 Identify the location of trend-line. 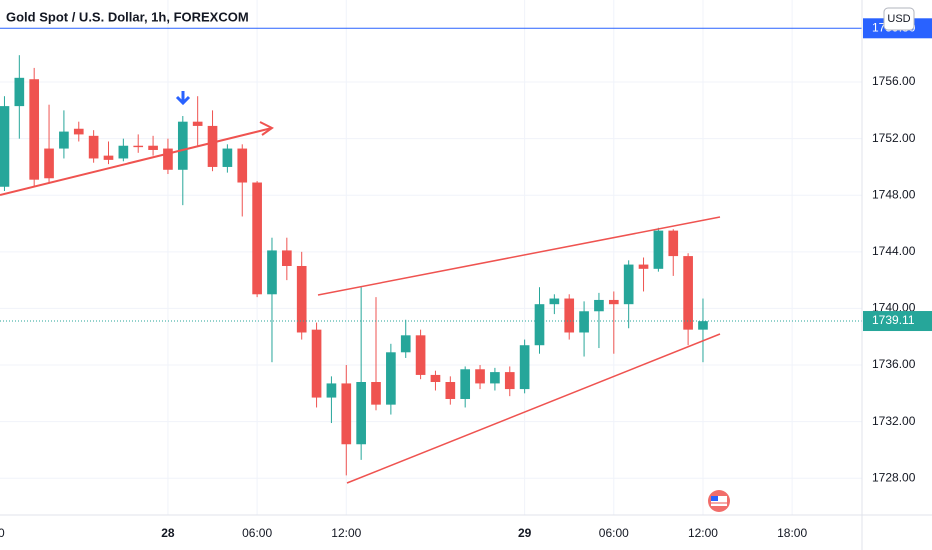
(136, 161).